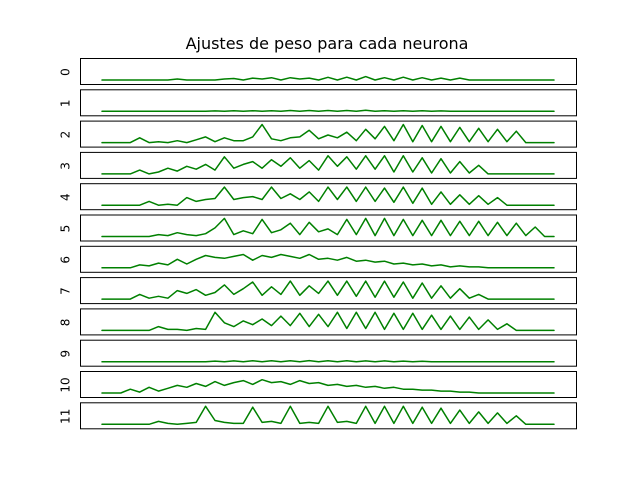  I want to click on subplot-label-1: 1, so click(66, 103).